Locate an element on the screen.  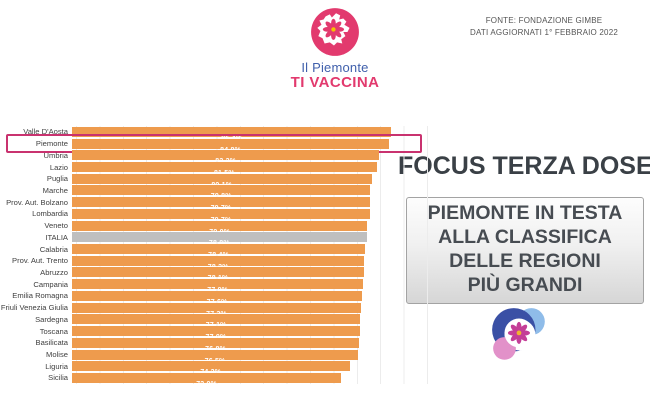
bar-track: 78,4% is located at coordinates (259, 251).